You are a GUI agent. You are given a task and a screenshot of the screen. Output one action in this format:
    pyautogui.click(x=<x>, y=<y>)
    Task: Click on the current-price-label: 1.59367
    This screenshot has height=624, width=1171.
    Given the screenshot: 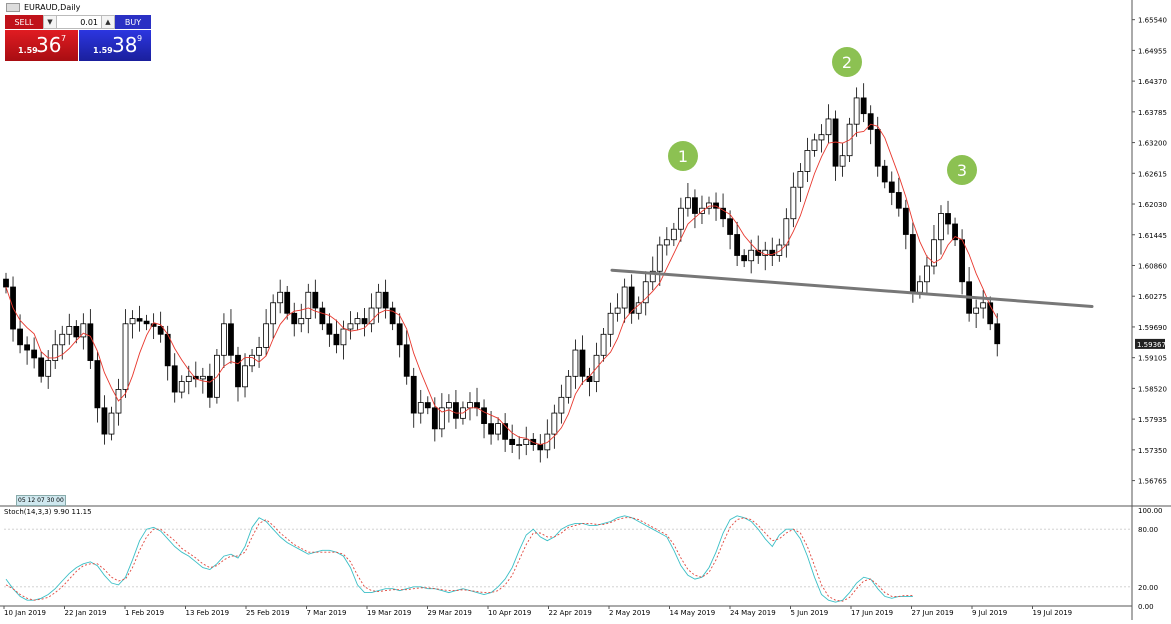 What is the action you would take?
    pyautogui.click(x=1151, y=345)
    